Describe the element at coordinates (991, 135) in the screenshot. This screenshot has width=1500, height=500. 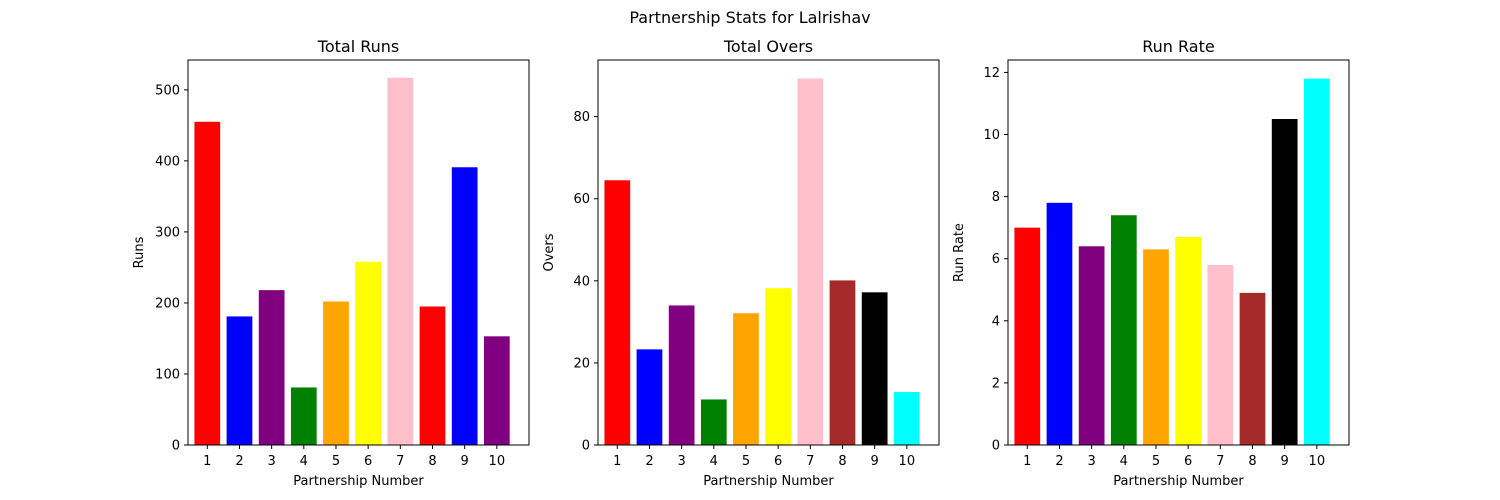
I see `y-tick-label: 10` at that location.